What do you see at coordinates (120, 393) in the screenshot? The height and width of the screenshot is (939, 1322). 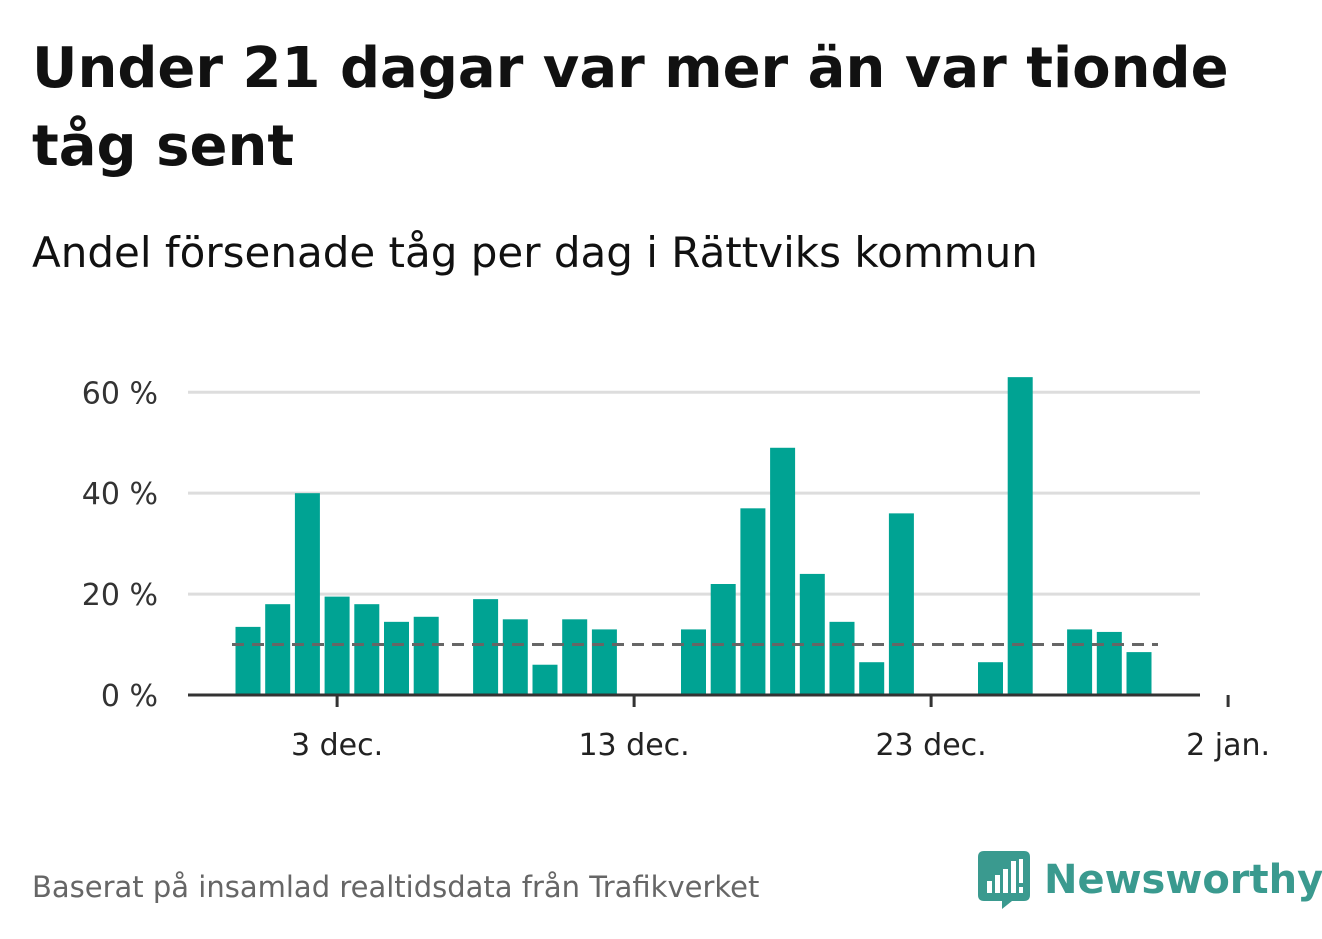 I see `y-tick-label: 60 %` at bounding box center [120, 393].